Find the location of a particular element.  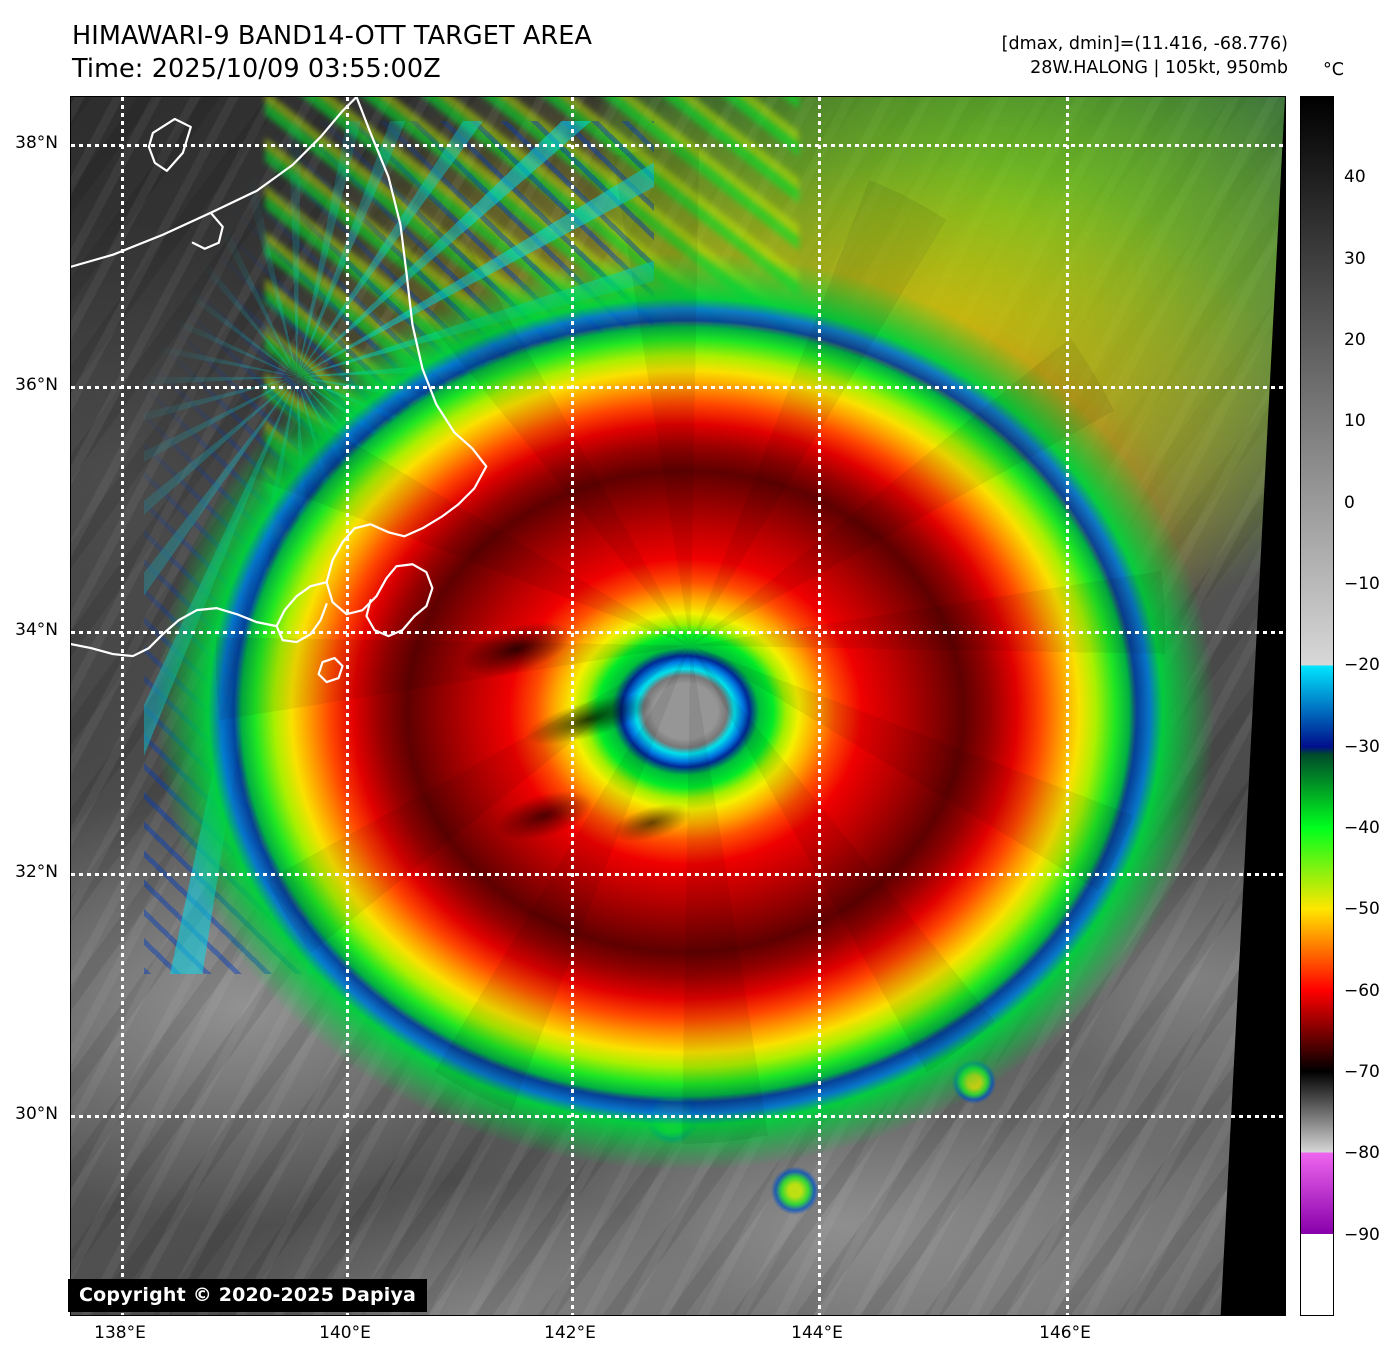

ytick-label: 36°N is located at coordinates (36, 385).